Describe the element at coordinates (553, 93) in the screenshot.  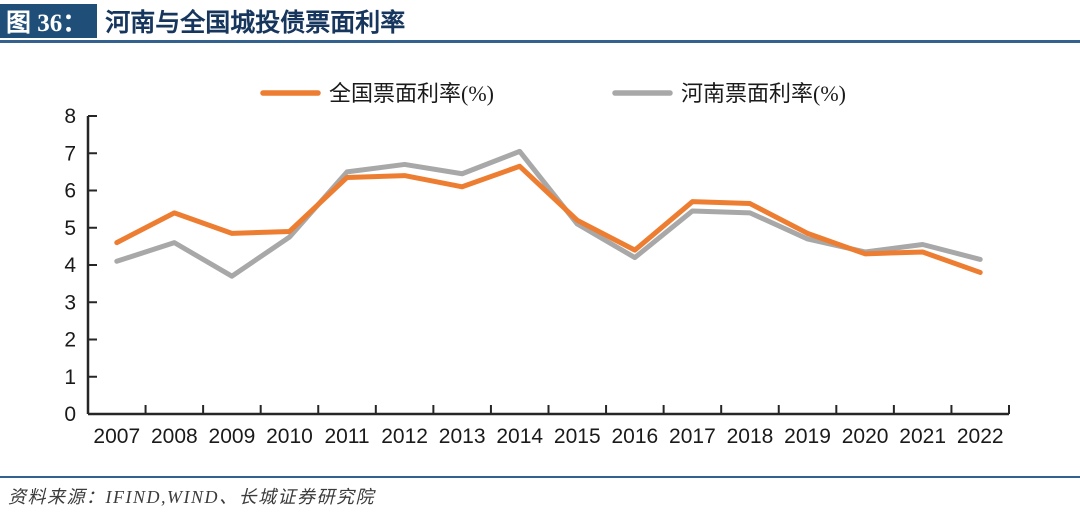
I see `legend: 全国票面利率(%) 河南票面利率(%)` at that location.